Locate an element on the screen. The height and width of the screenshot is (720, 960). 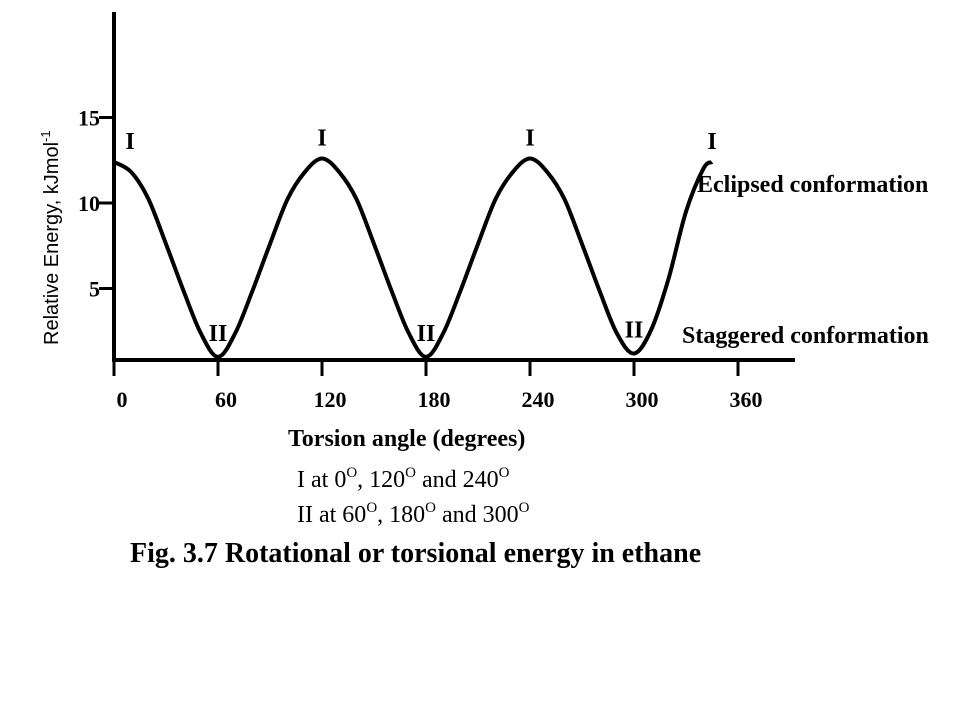
x-axis-label: Torsion angle (degrees) is located at coordinates (406, 439).